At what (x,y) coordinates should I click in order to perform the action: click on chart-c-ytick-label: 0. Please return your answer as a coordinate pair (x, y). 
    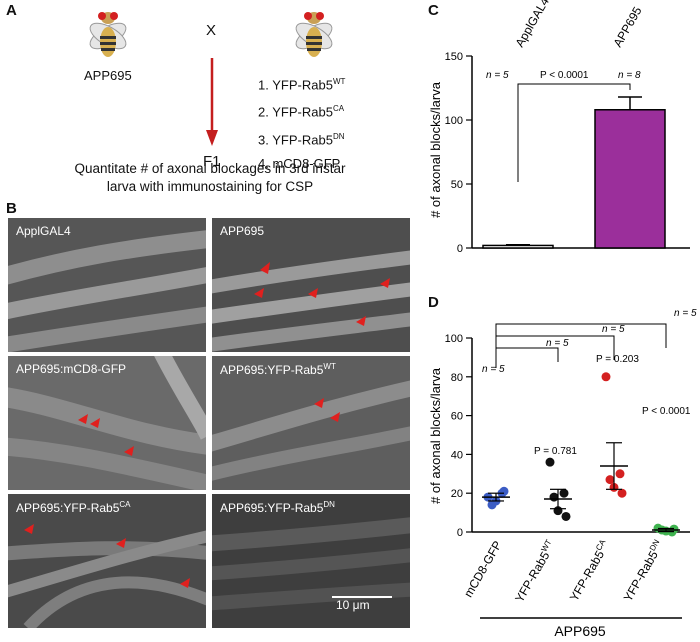
    Looking at the image, I should click on (460, 249).